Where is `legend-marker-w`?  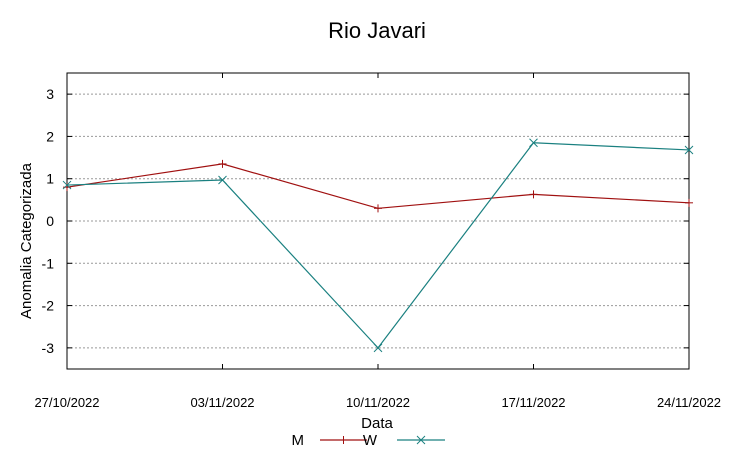
legend-marker-w is located at coordinates (421, 440).